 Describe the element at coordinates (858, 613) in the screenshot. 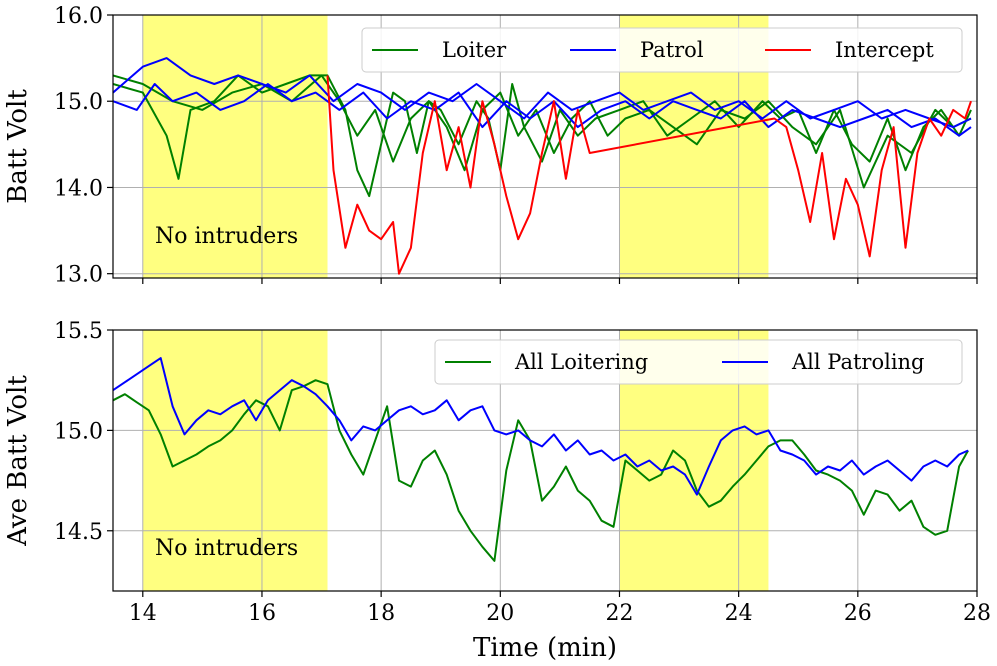

I see `x-tick-label: 26` at that location.